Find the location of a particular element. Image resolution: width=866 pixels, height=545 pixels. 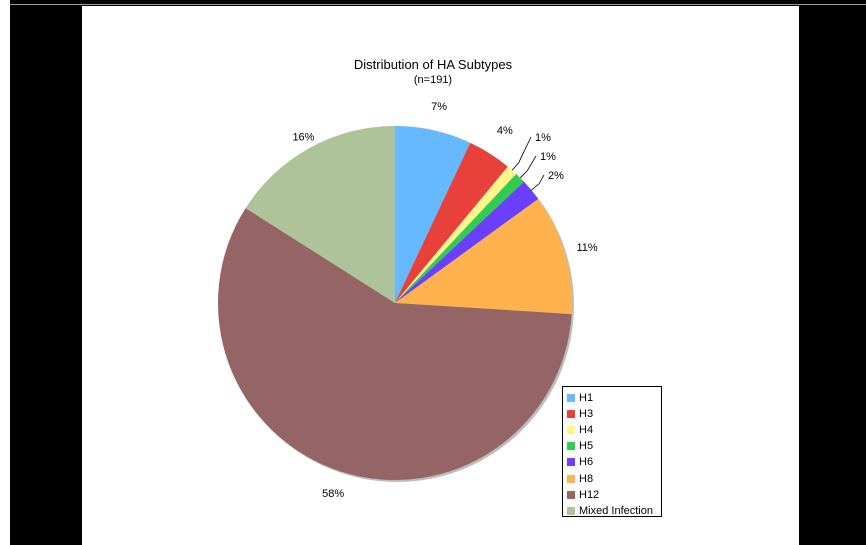

legend-label: H3 is located at coordinates (586, 414).